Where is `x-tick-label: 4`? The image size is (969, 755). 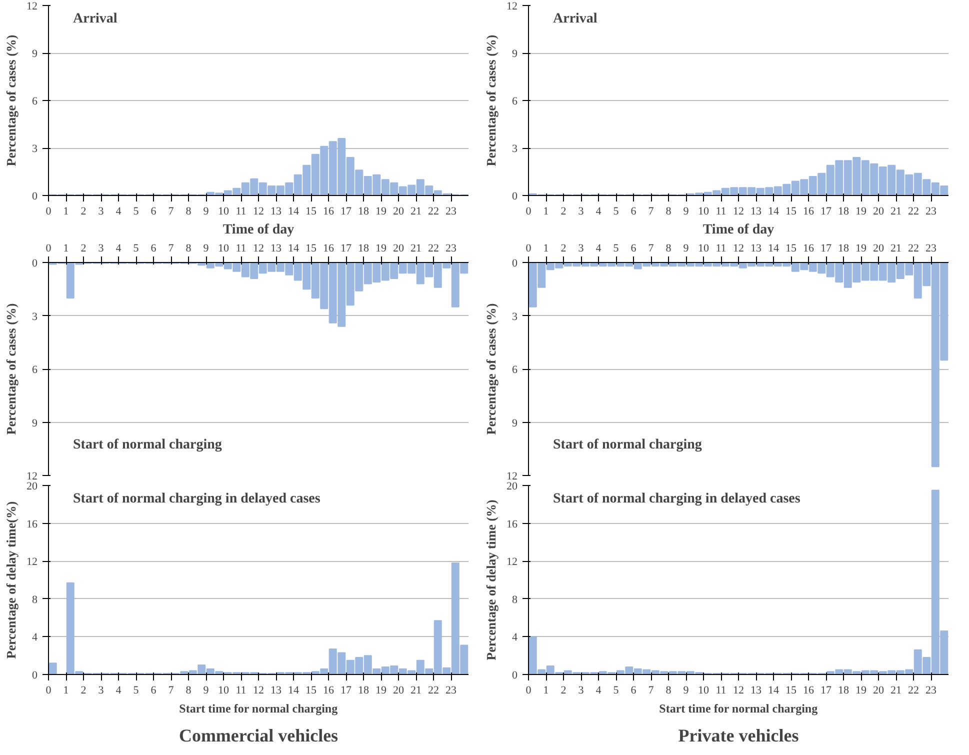 x-tick-label: 4 is located at coordinates (599, 212).